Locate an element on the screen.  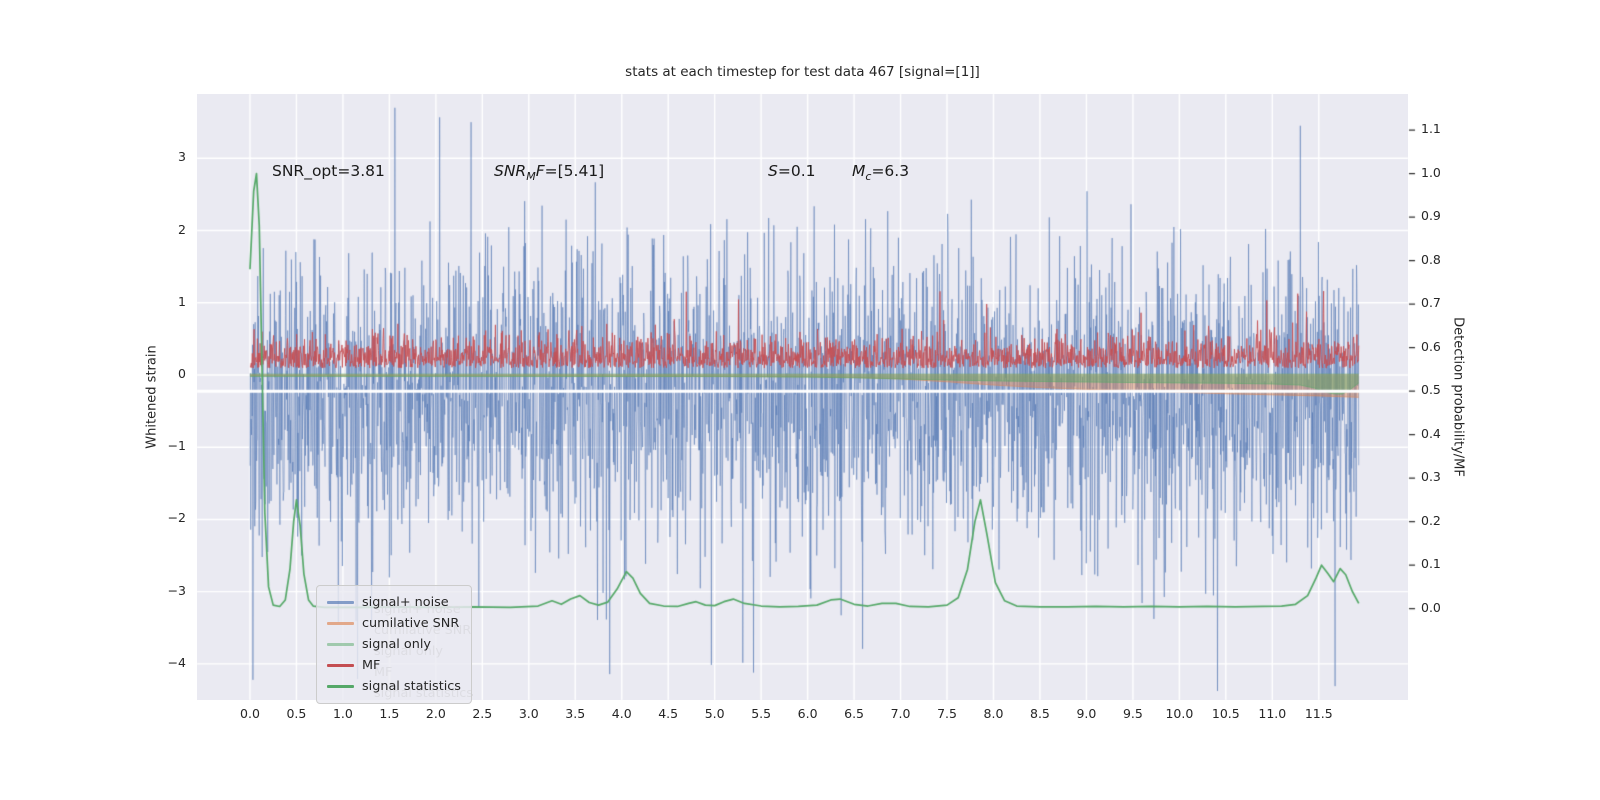
annotation-text: SNR is located at coordinates (510, 171).